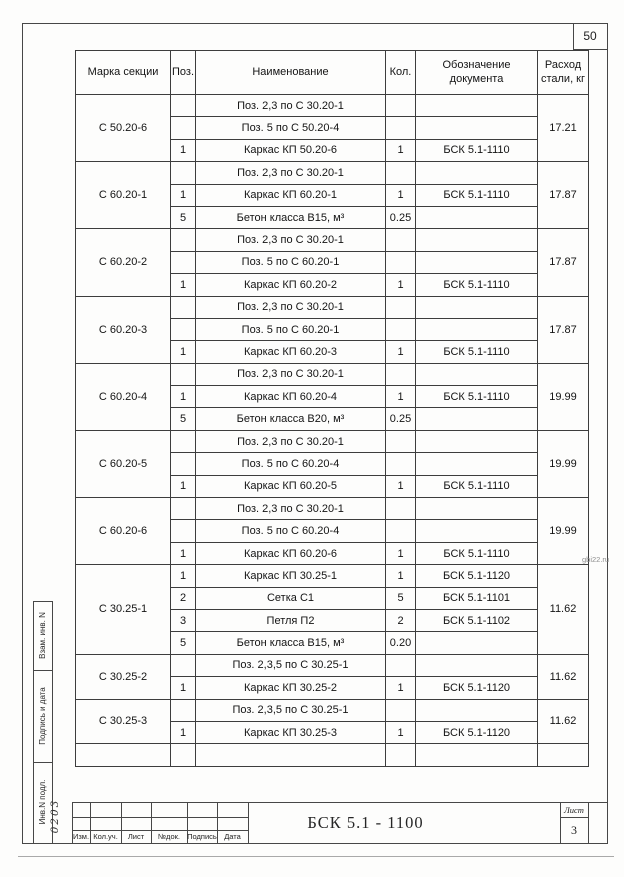 The image size is (624, 877). What do you see at coordinates (151, 822) in the screenshot?
I see `titleblock-col-line4` at bounding box center [151, 822].